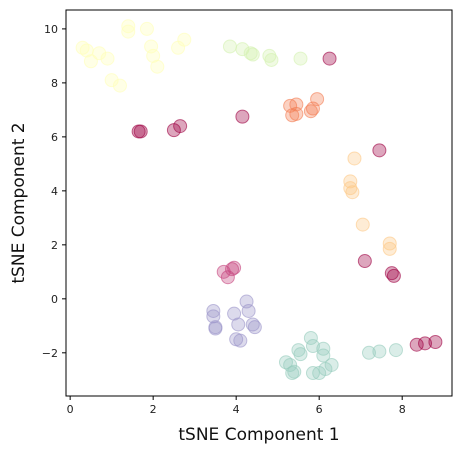 The height and width of the screenshot is (453, 462). Describe the element at coordinates (54, 83) in the screenshot. I see `y-tick-label: 8` at that location.